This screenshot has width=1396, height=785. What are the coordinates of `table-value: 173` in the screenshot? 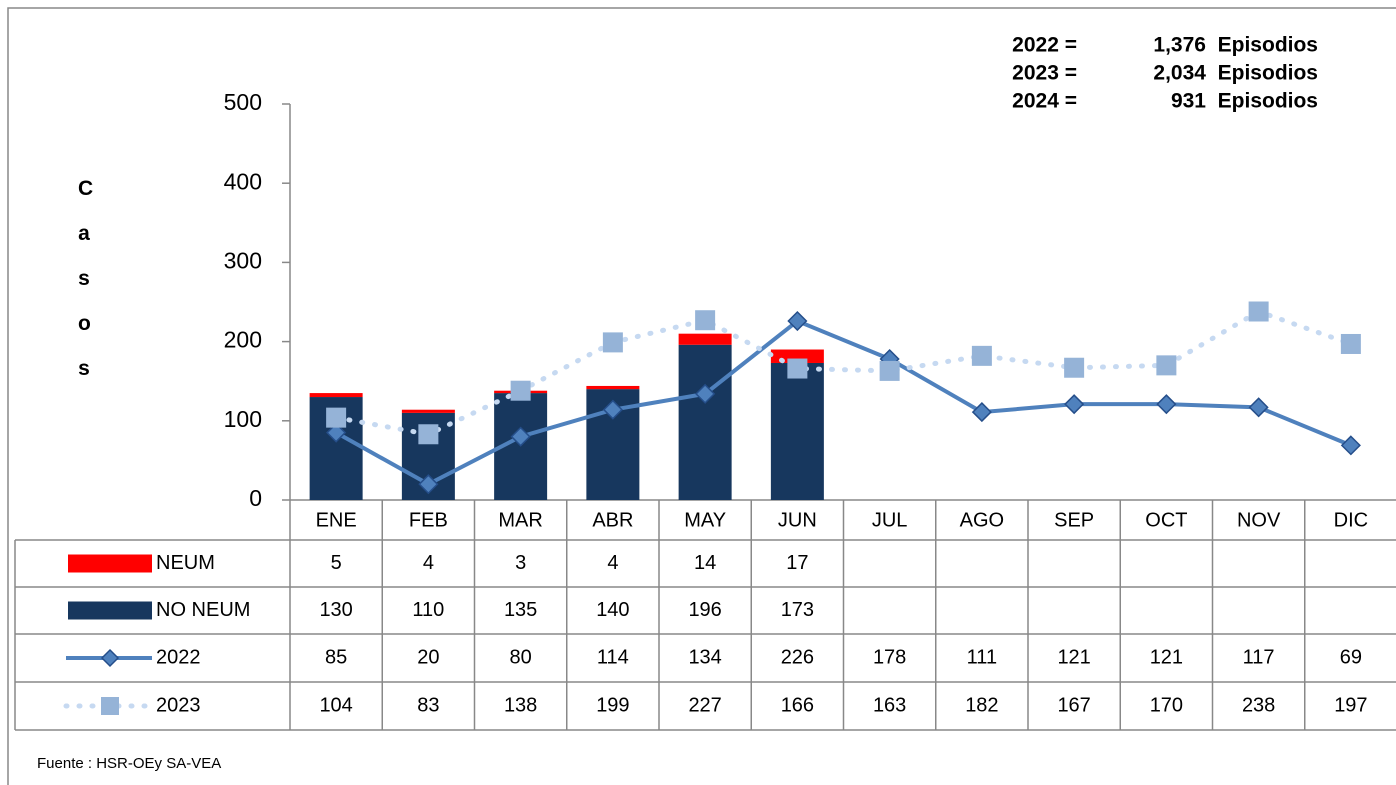 It's located at (797, 610).